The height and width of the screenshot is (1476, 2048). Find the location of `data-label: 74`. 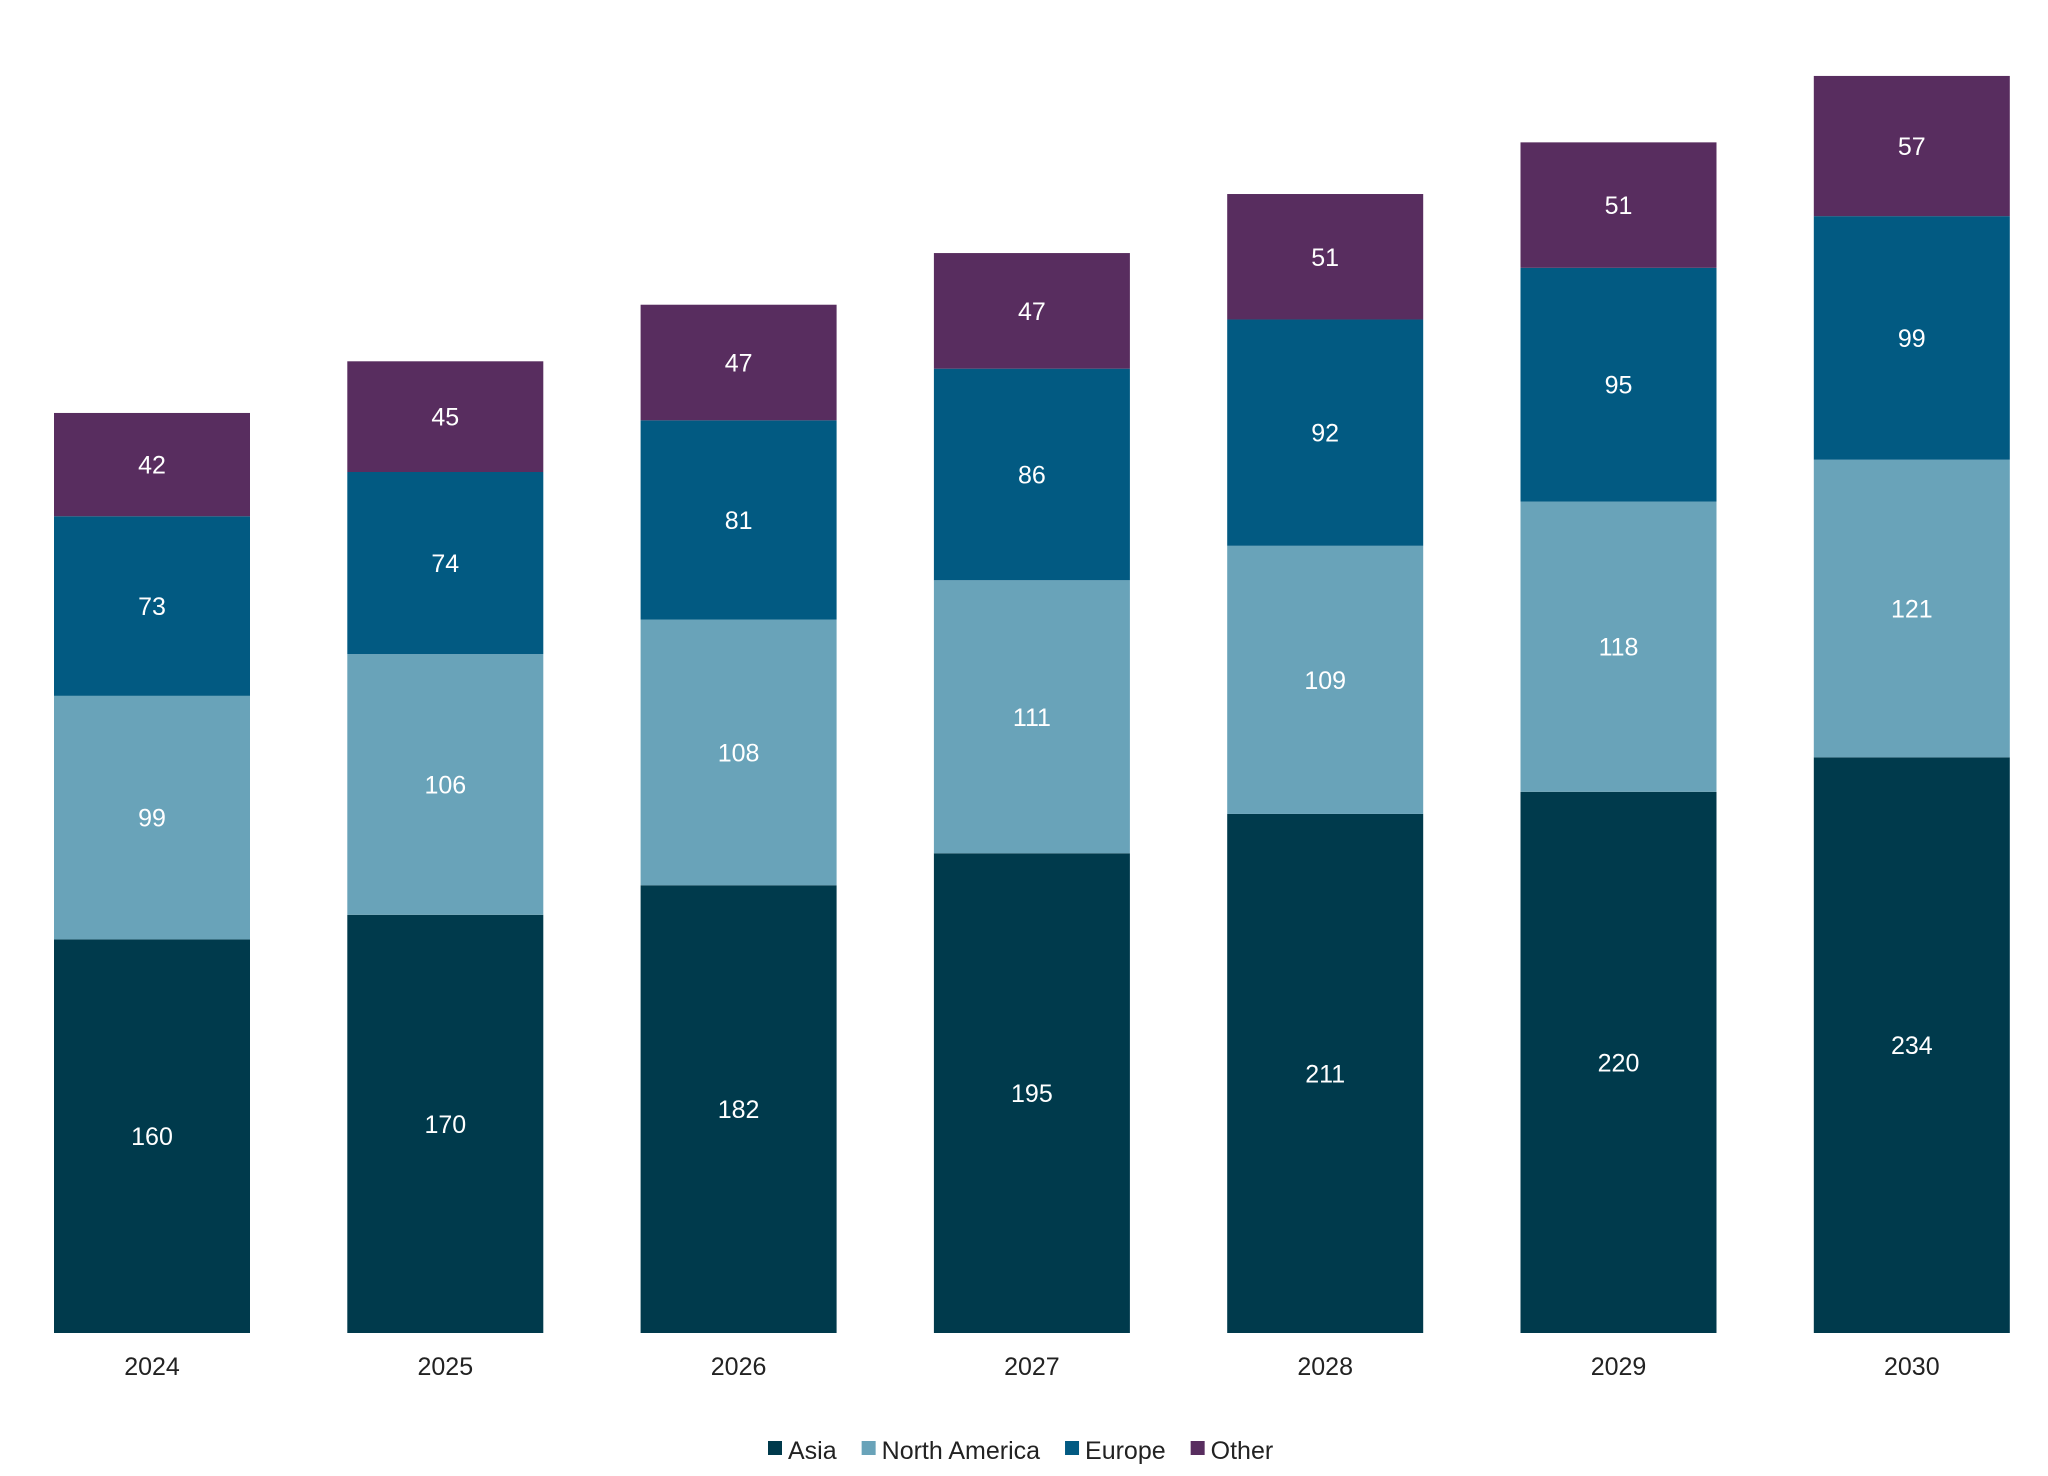

data-label: 74 is located at coordinates (445, 564).